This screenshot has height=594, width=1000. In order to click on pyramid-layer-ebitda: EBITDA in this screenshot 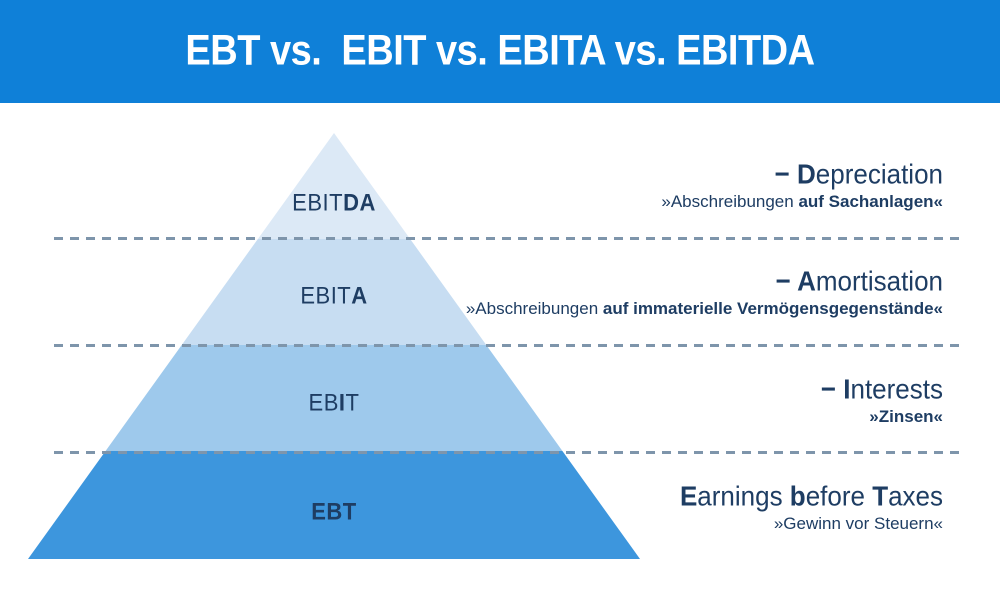, I will do `click(334, 186)`.